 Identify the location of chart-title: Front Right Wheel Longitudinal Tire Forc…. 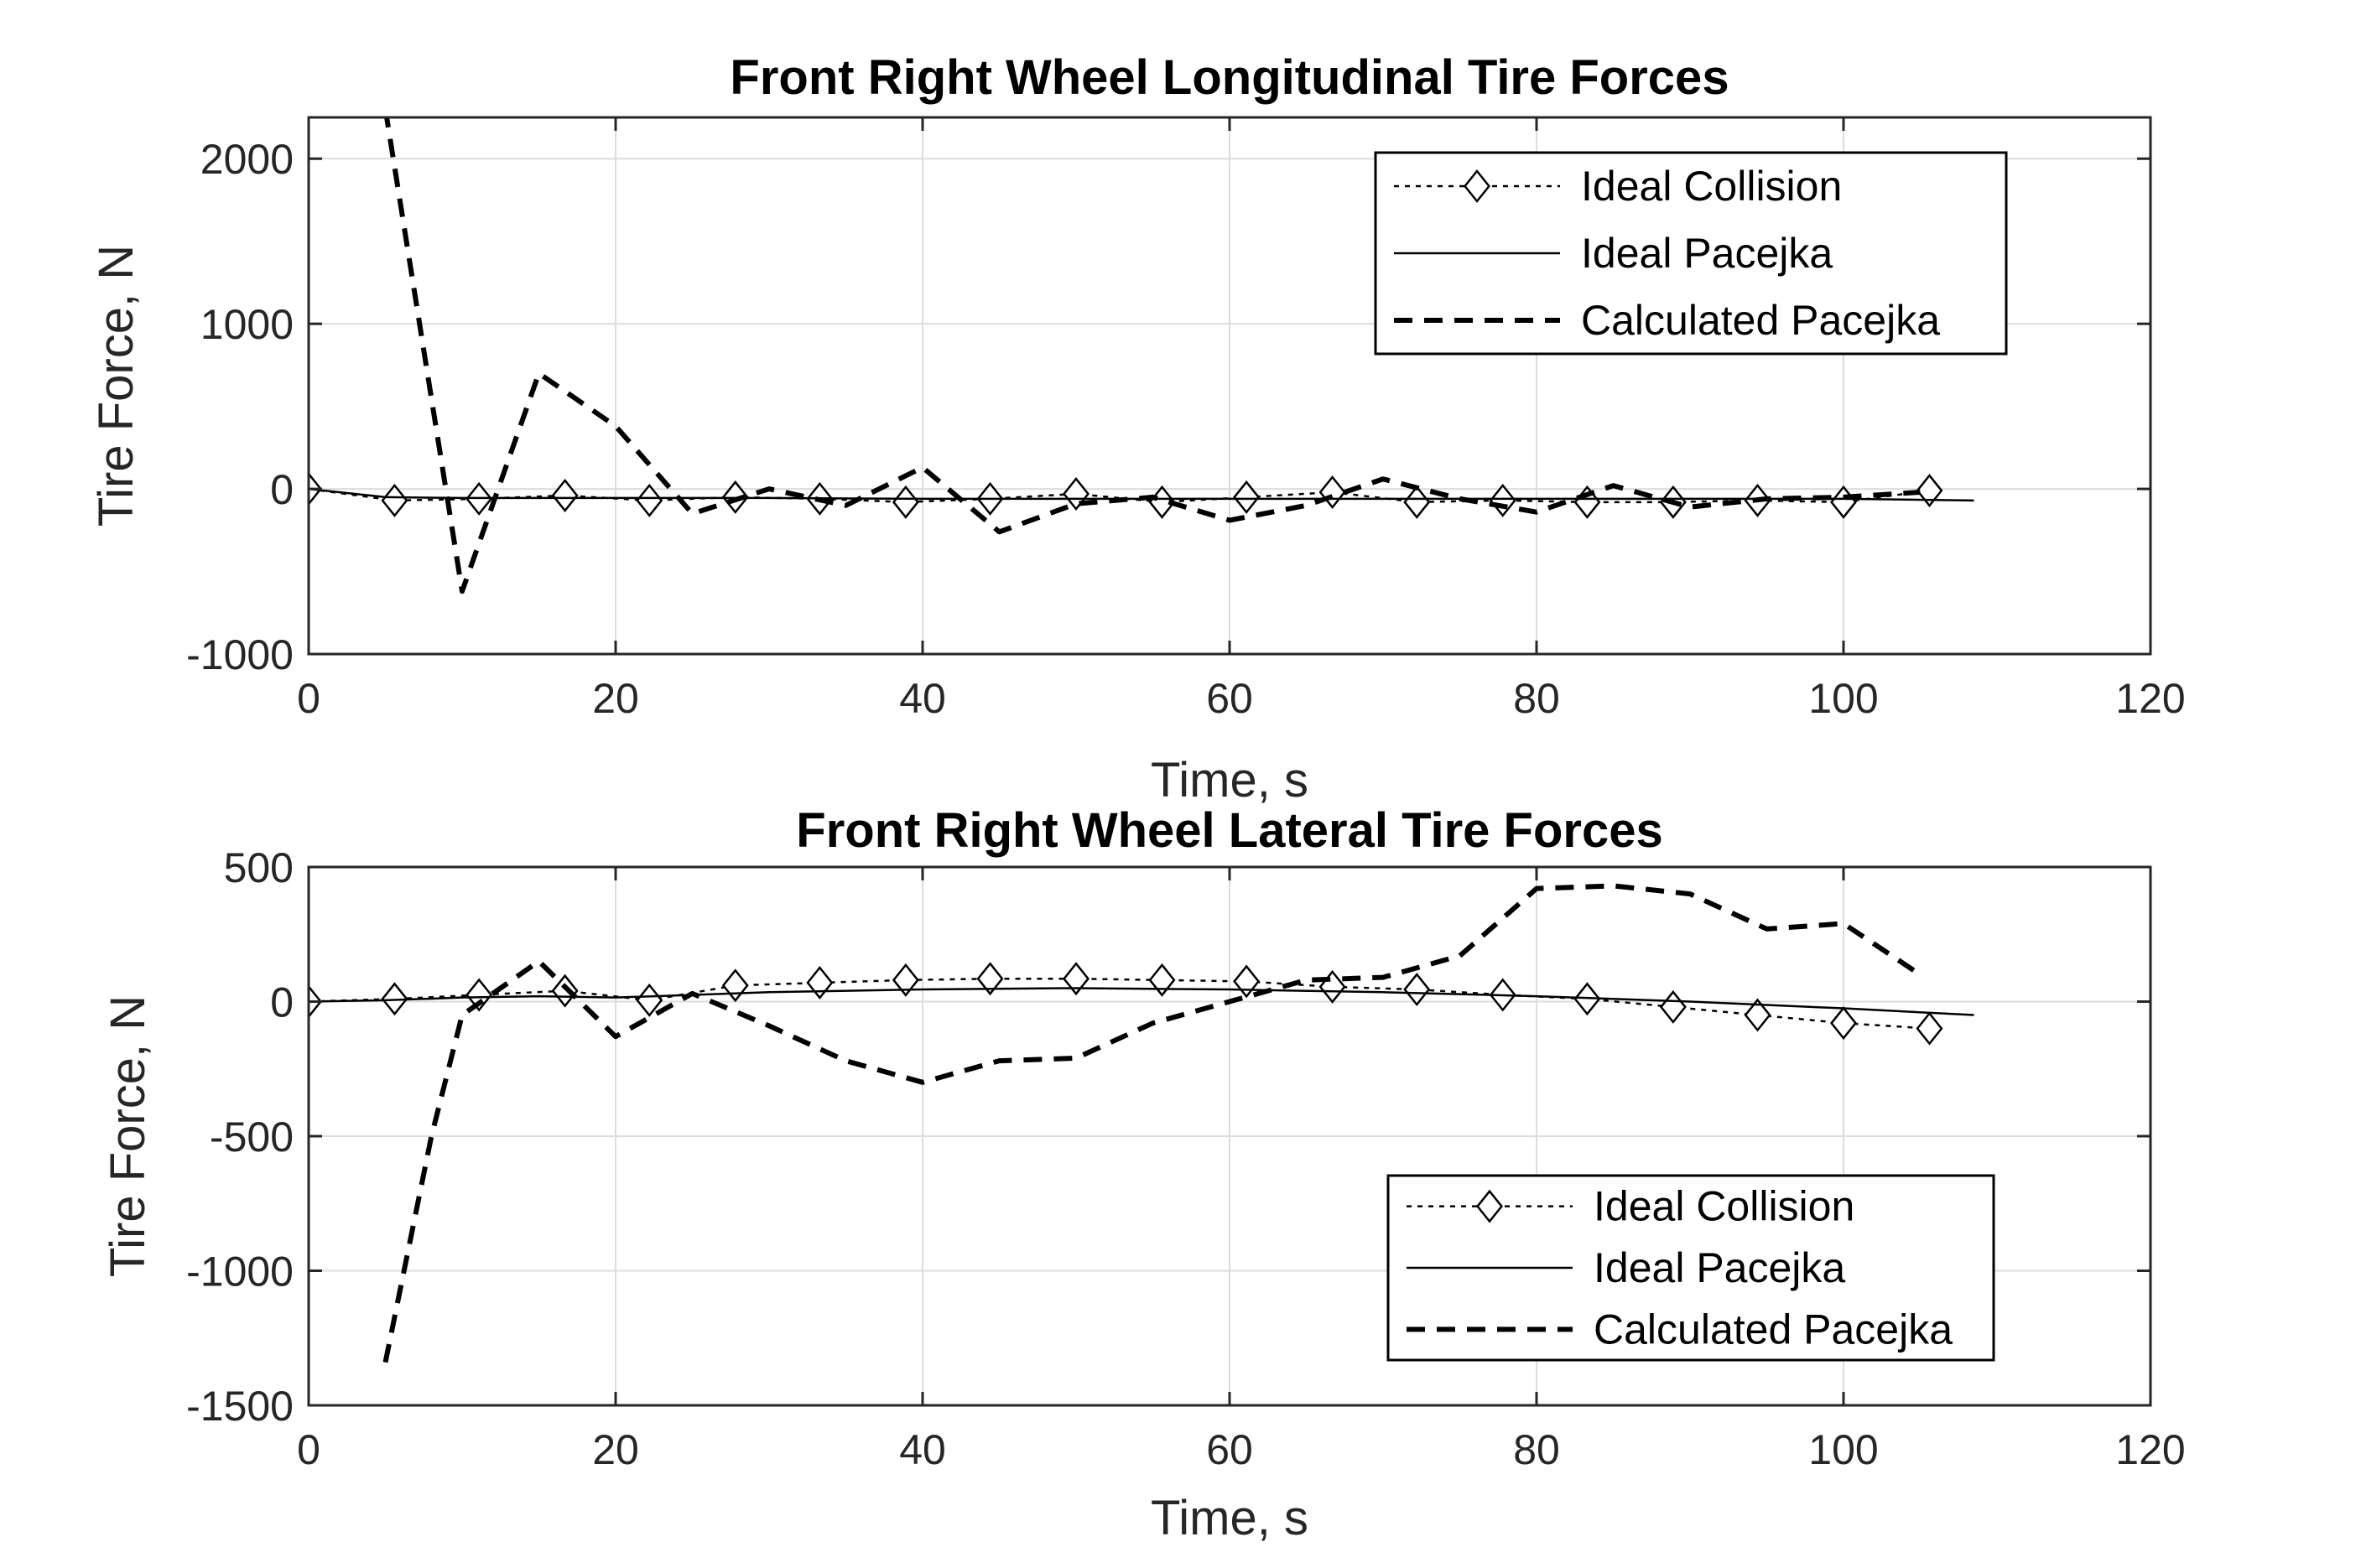
(1229, 77).